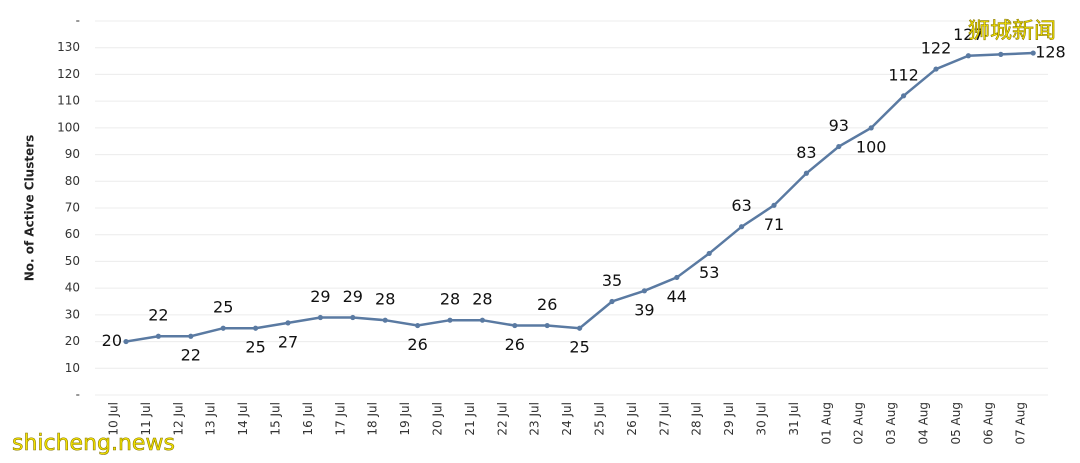  What do you see at coordinates (308, 419) in the screenshot?
I see `x-tick-label: 16 Jul` at bounding box center [308, 419].